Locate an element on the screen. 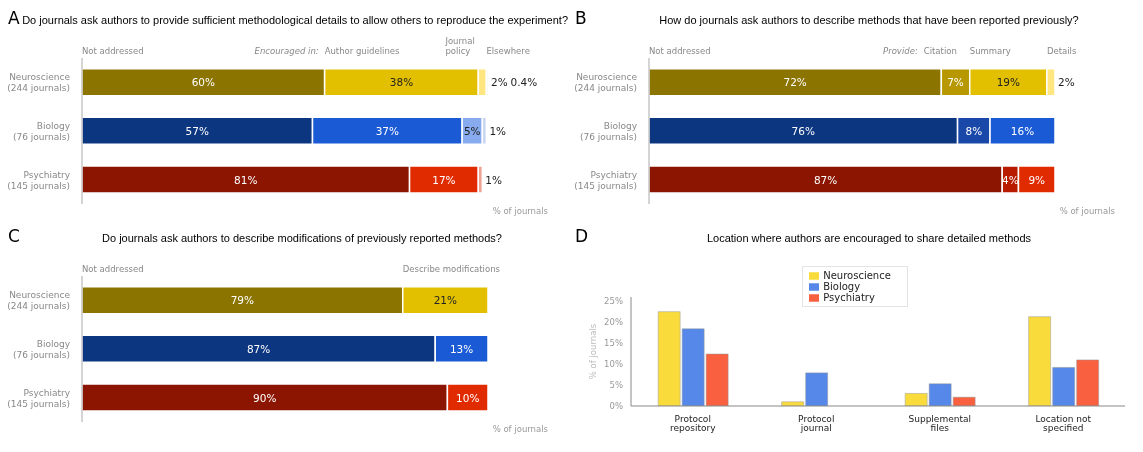 The width and height of the screenshot is (1143, 452). text: A is located at coordinates (14, 18).